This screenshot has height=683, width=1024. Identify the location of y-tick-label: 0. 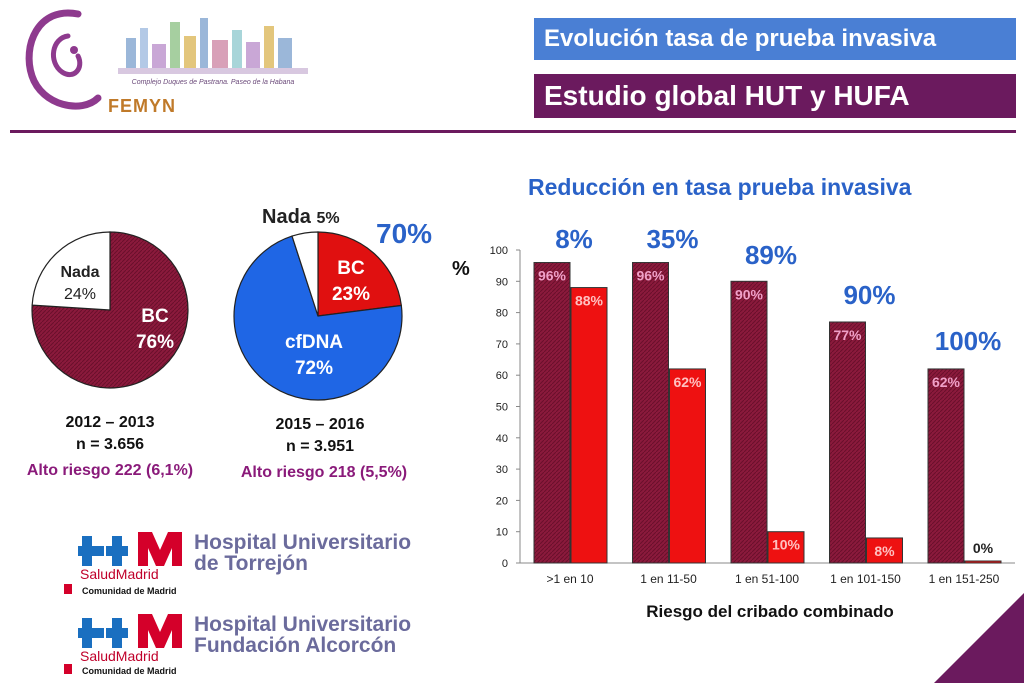
(505, 564).